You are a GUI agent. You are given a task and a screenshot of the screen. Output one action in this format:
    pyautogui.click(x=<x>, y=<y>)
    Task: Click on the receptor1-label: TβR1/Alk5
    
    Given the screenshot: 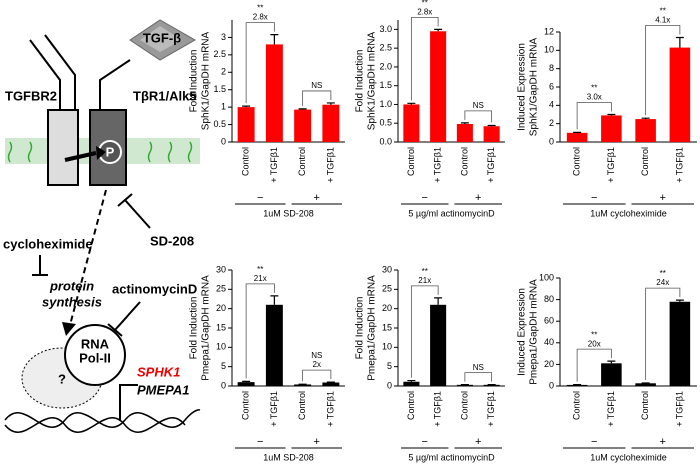 What is the action you would take?
    pyautogui.click(x=165, y=95)
    